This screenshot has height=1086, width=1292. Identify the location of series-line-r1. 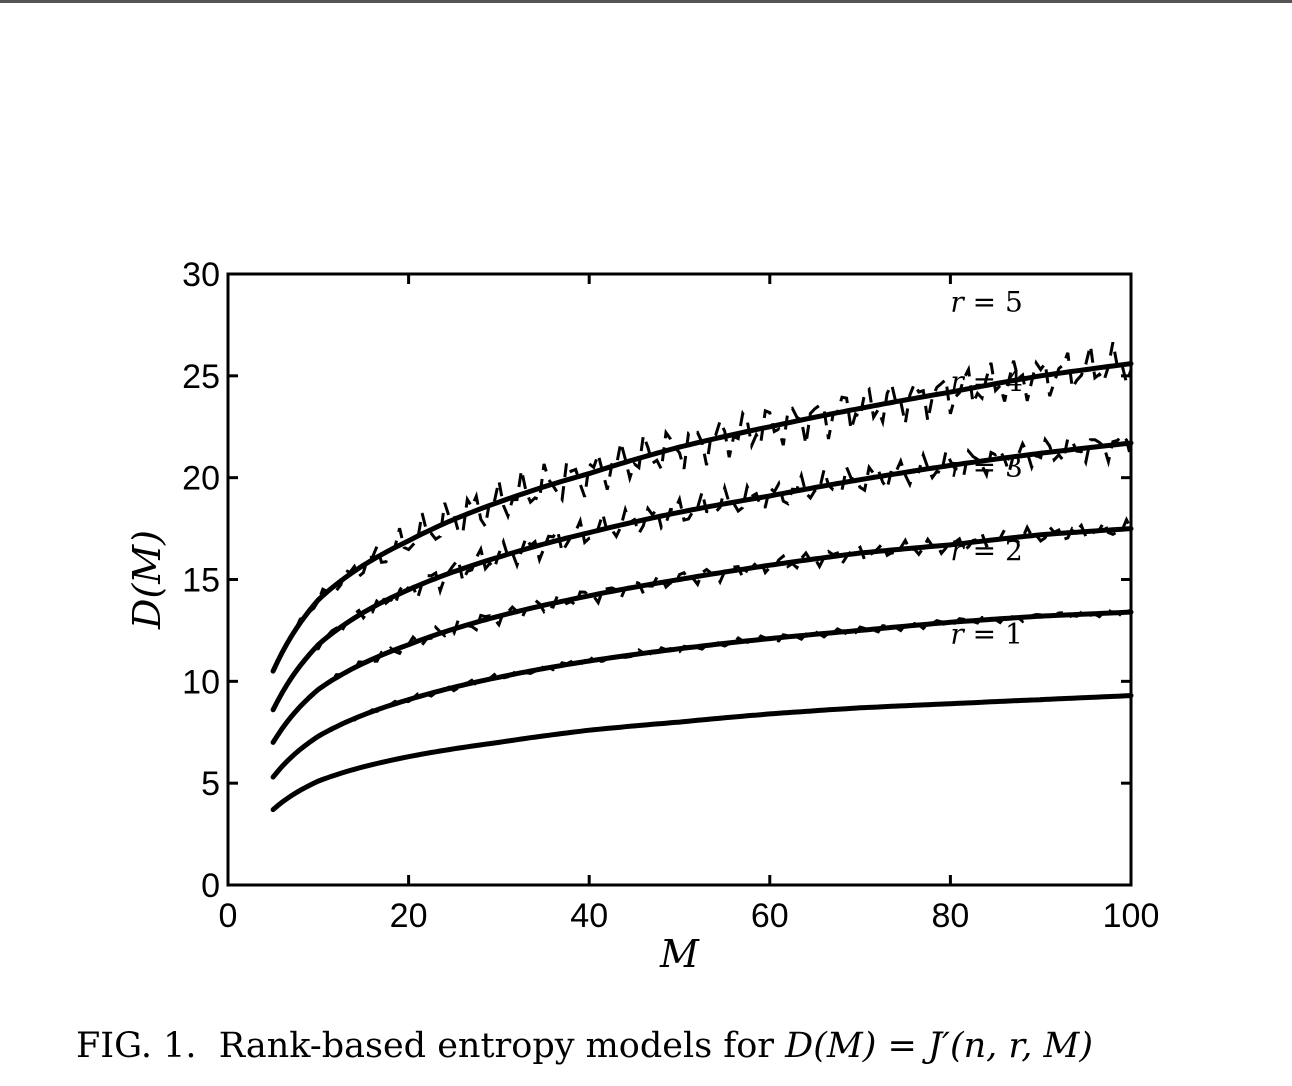
(702, 753).